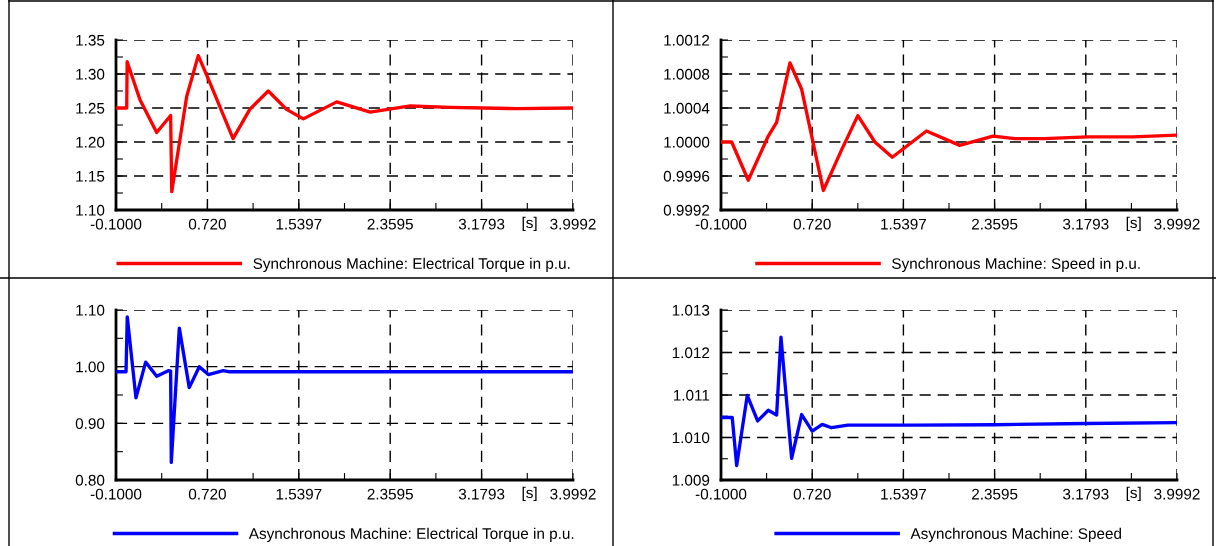  What do you see at coordinates (90, 176) in the screenshot?
I see `y-tick-label: 1.15` at bounding box center [90, 176].